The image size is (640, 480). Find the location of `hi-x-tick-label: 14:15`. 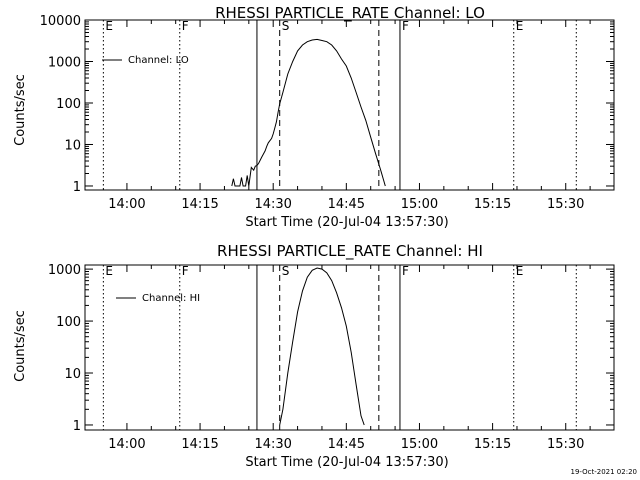

hi-x-tick-label: 14:15 is located at coordinates (199, 444).